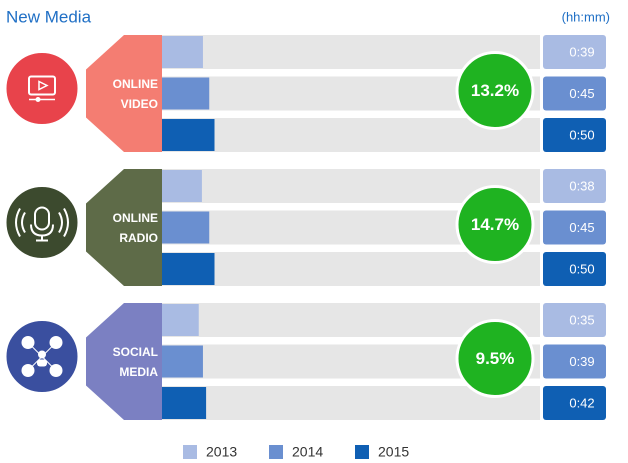 The height and width of the screenshot is (463, 628). I want to click on growth-label: 9.5%, so click(495, 358).